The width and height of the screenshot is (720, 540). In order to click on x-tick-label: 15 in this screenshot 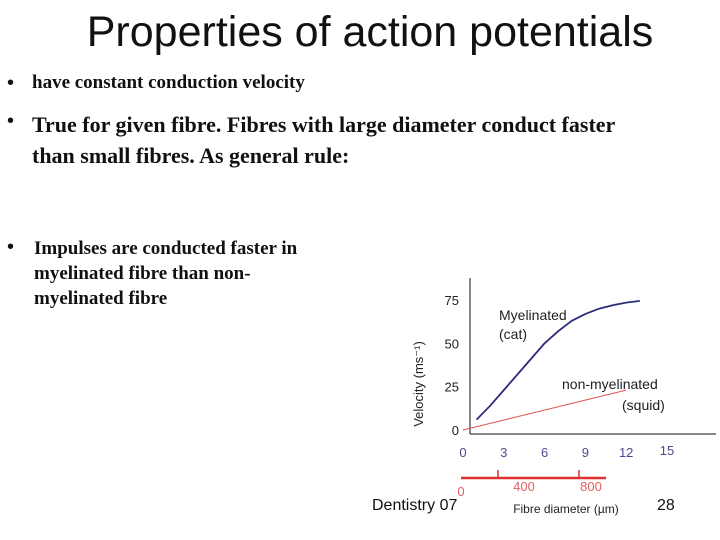, I will do `click(667, 450)`.